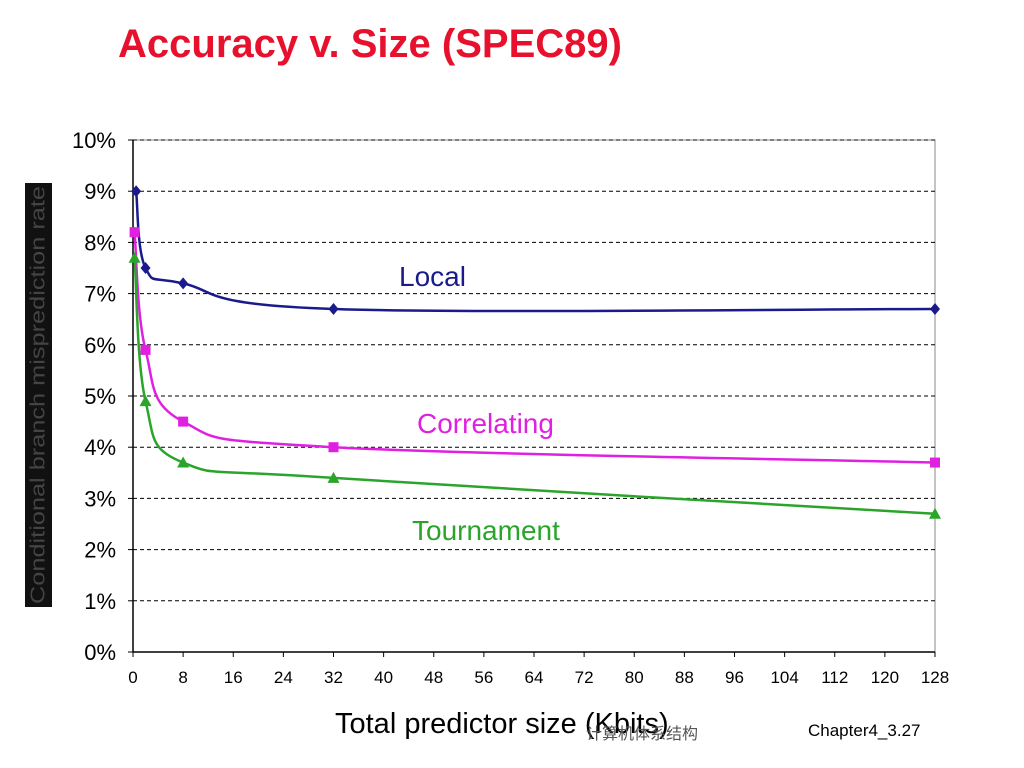  I want to click on y-tick-label: 3%, so click(100, 498).